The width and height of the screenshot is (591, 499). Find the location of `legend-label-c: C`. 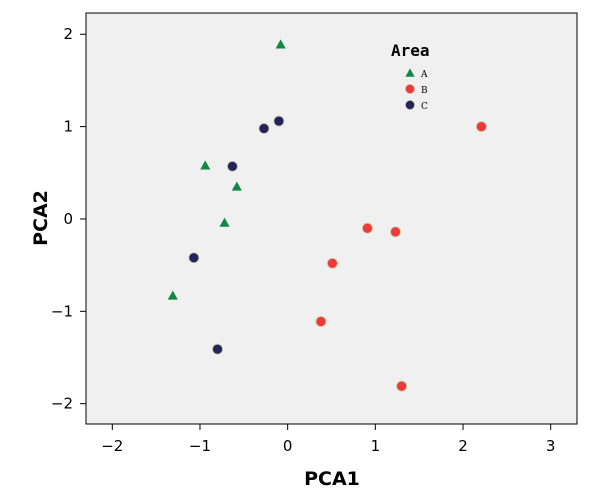

legend-label-c: C is located at coordinates (424, 107).